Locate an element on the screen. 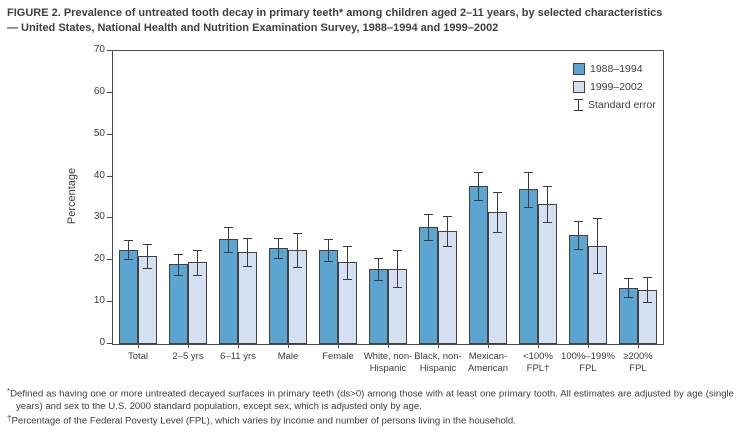  x-category-label: 100%–199% FPL is located at coordinates (588, 362).